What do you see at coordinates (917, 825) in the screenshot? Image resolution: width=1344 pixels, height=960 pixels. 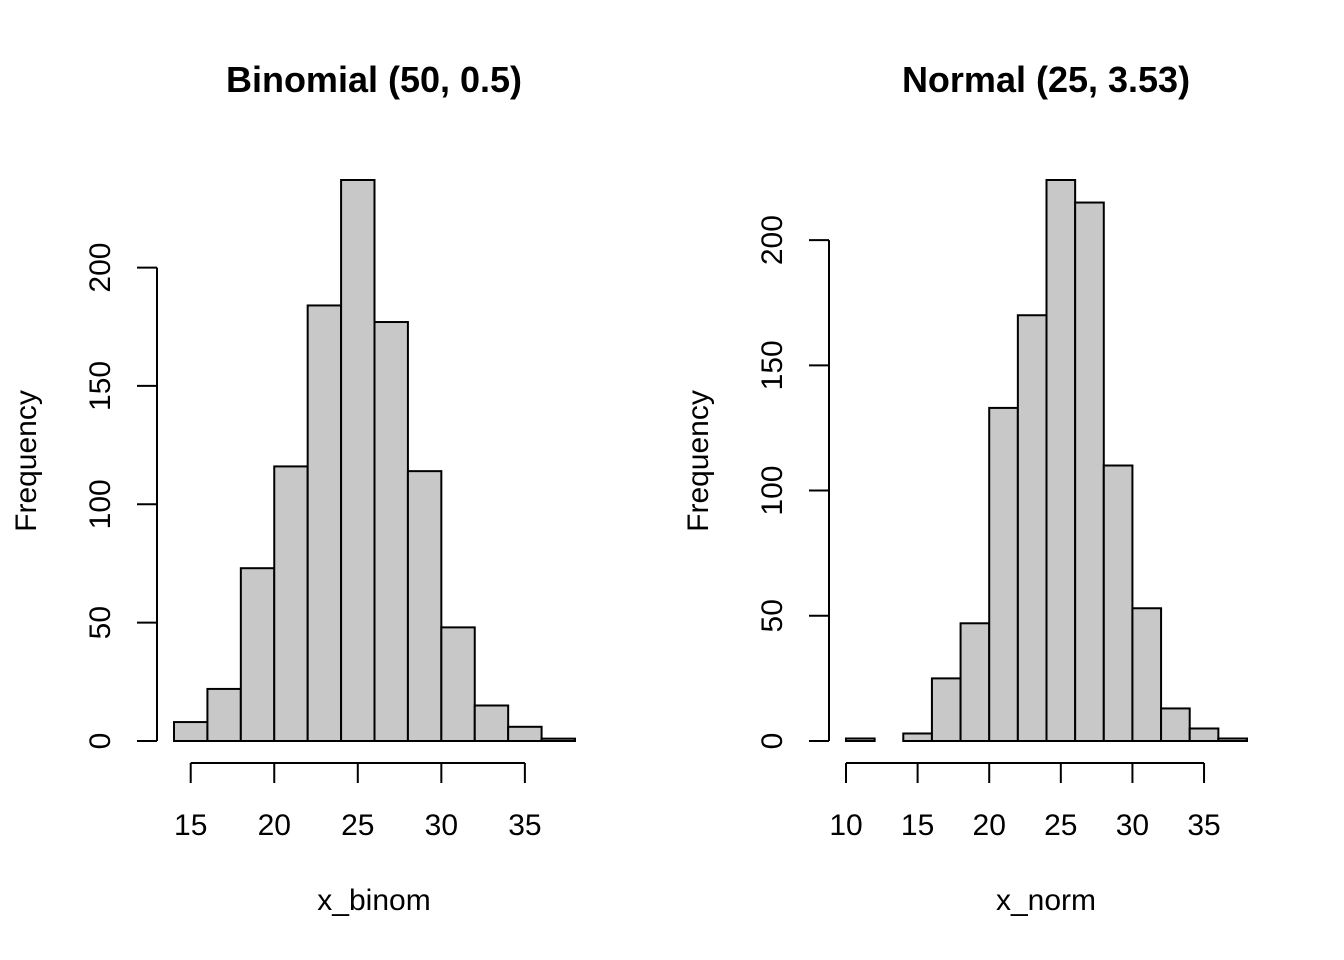 I see `norm-x-tick-label-15: 15` at bounding box center [917, 825].